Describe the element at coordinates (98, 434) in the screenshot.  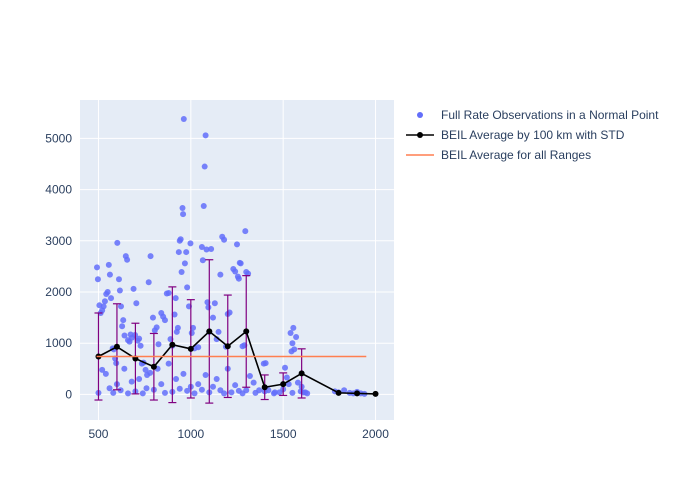
I see `x-tick-label: 500` at that location.